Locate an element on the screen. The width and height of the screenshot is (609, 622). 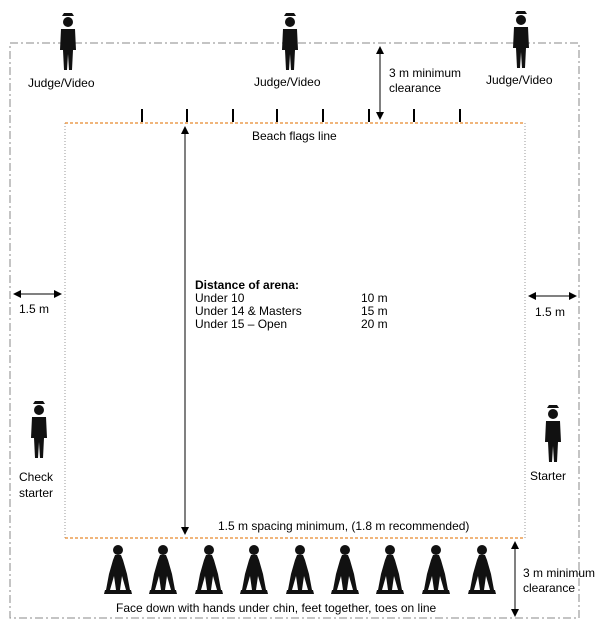
arena-row: Under 15 – Open 20 m is located at coordinates (291, 324).